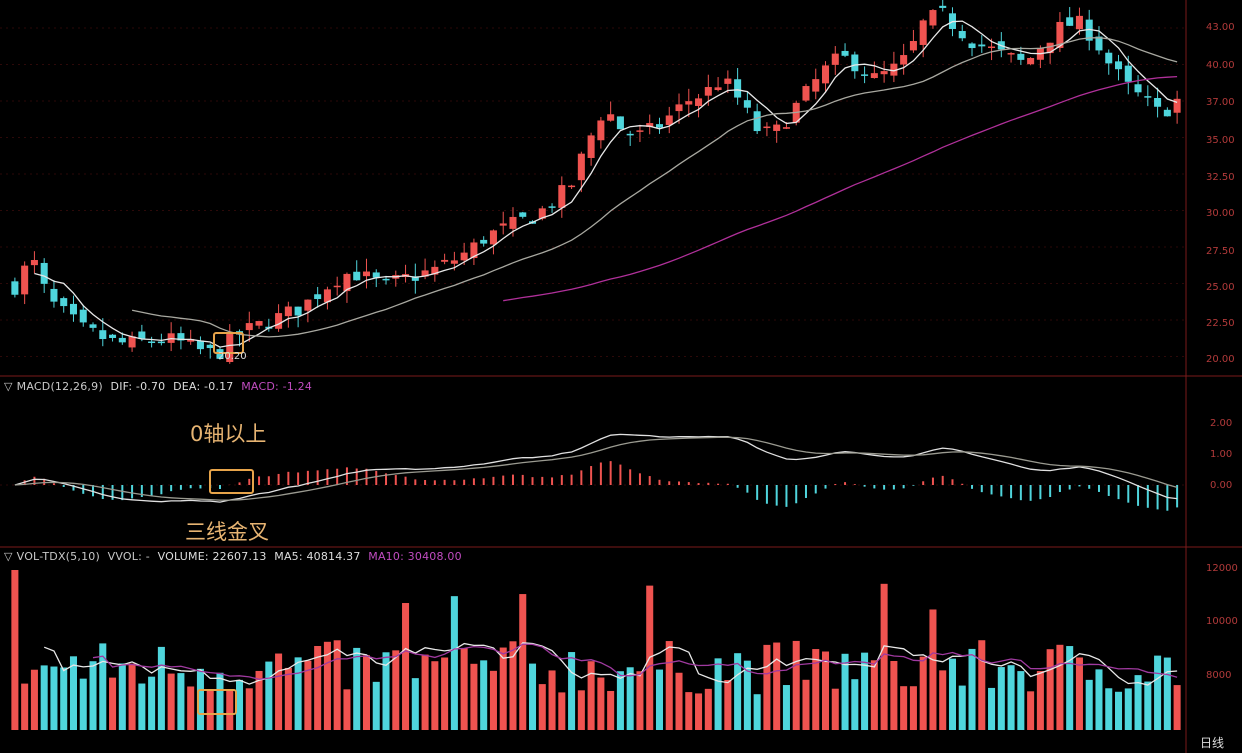 This screenshot has height=753, width=1242. Describe the element at coordinates (8, 386) in the screenshot. I see `macd-collapse-icon: ▽` at that location.